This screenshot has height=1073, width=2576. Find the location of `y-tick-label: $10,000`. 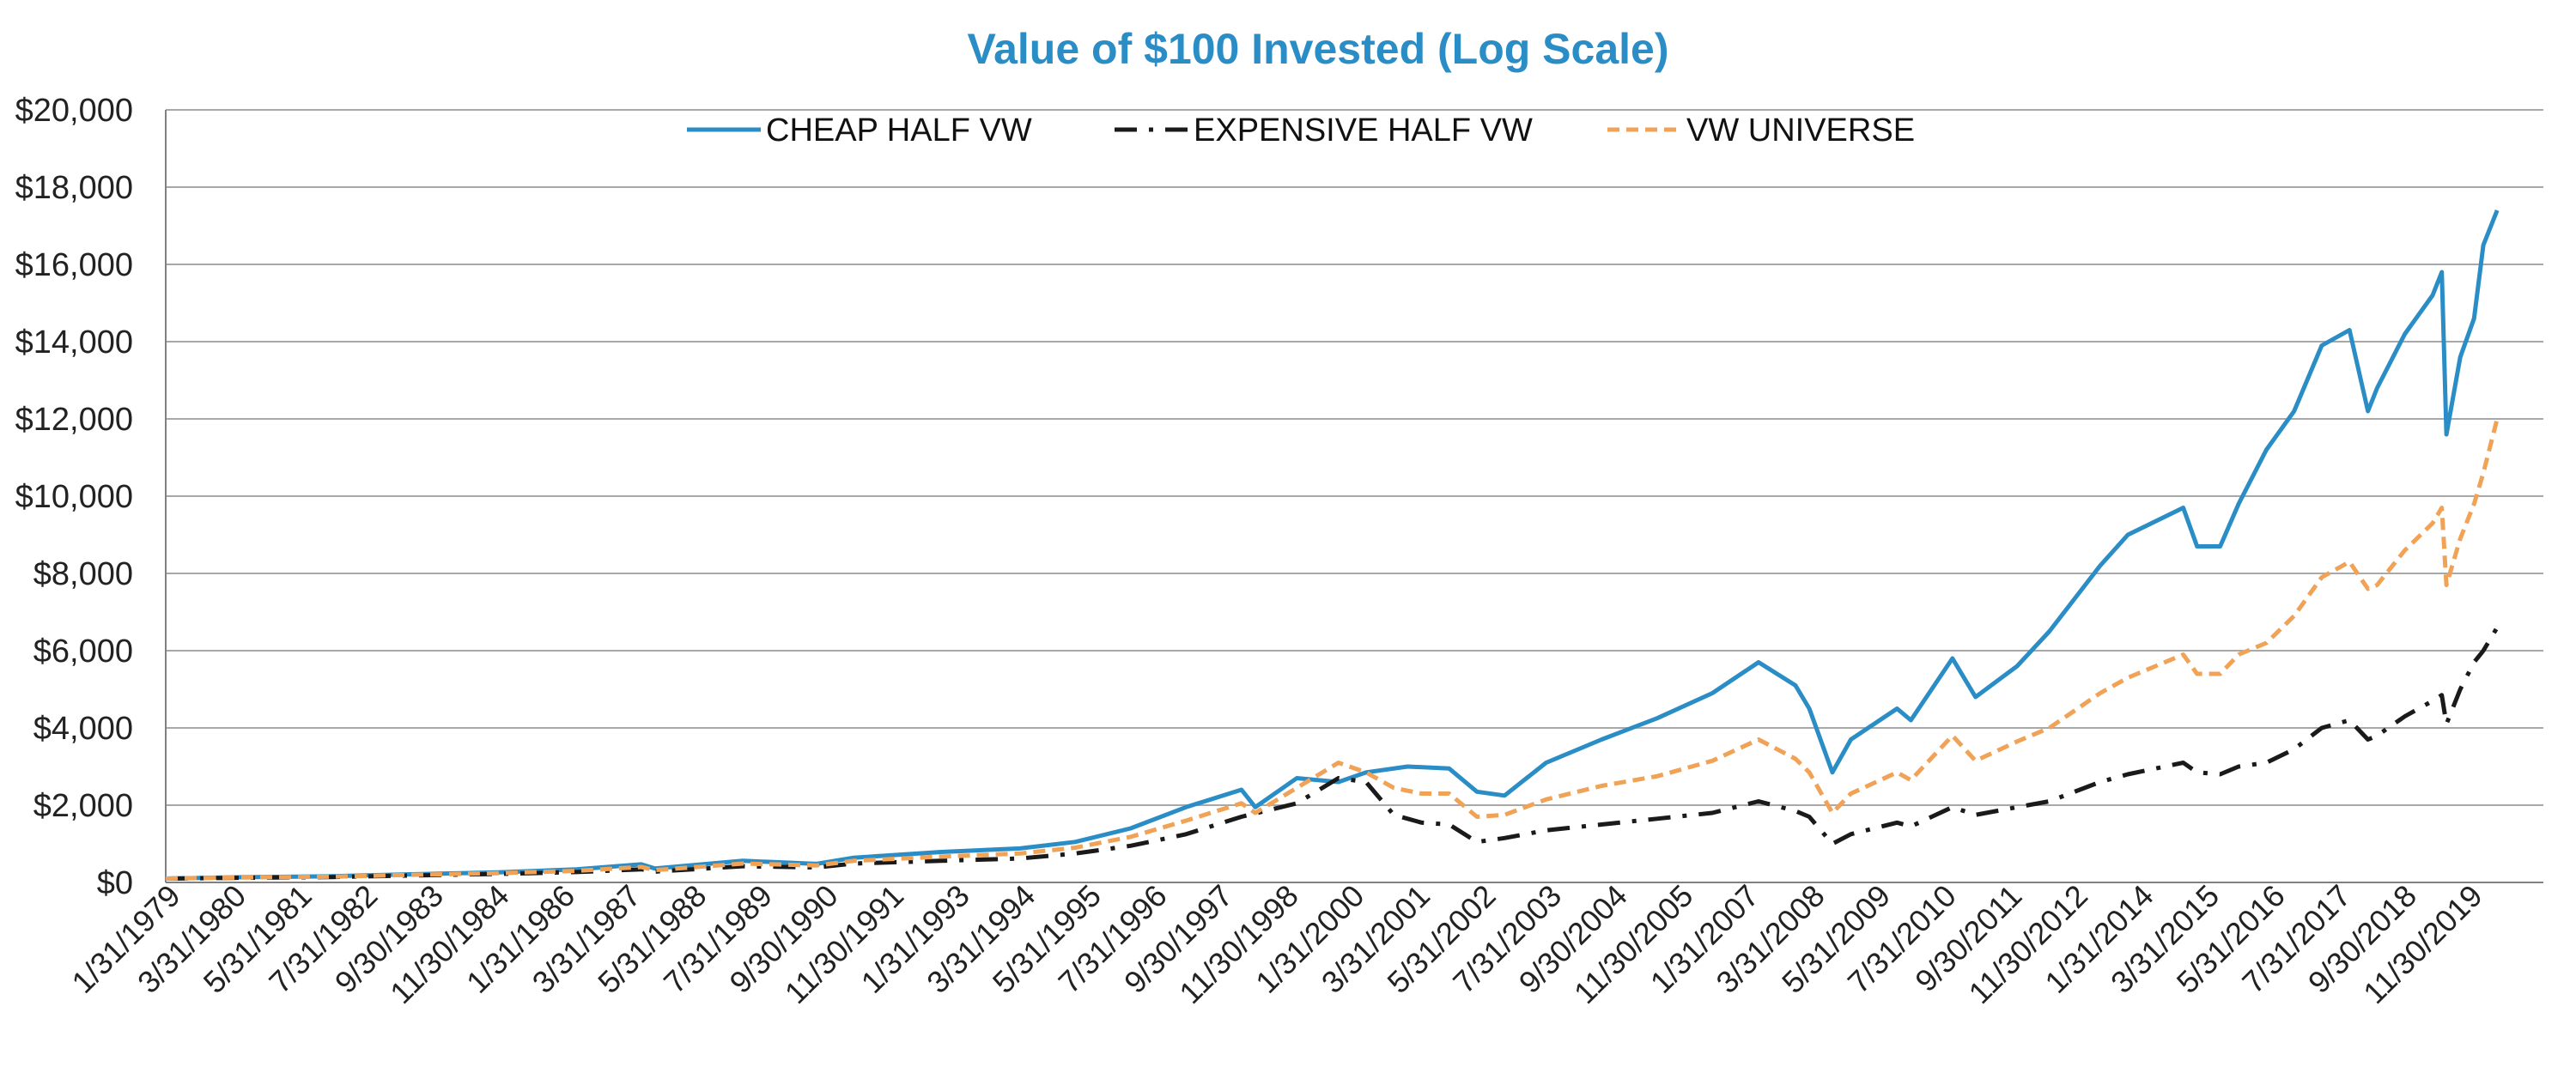

y-tick-label: $10,000 is located at coordinates (74, 497).